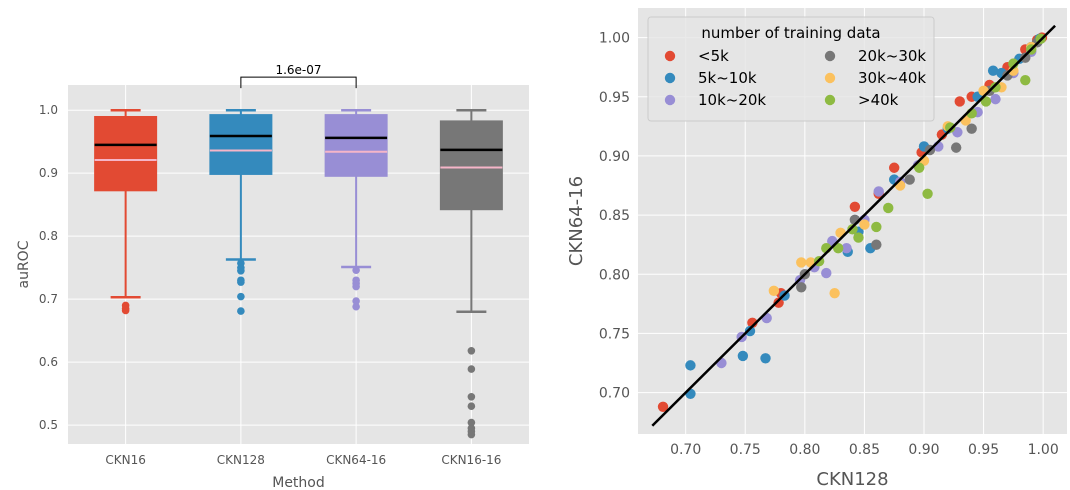  What do you see at coordinates (614, 394) in the screenshot?
I see `y-tick-label: 0.70` at bounding box center [614, 394].